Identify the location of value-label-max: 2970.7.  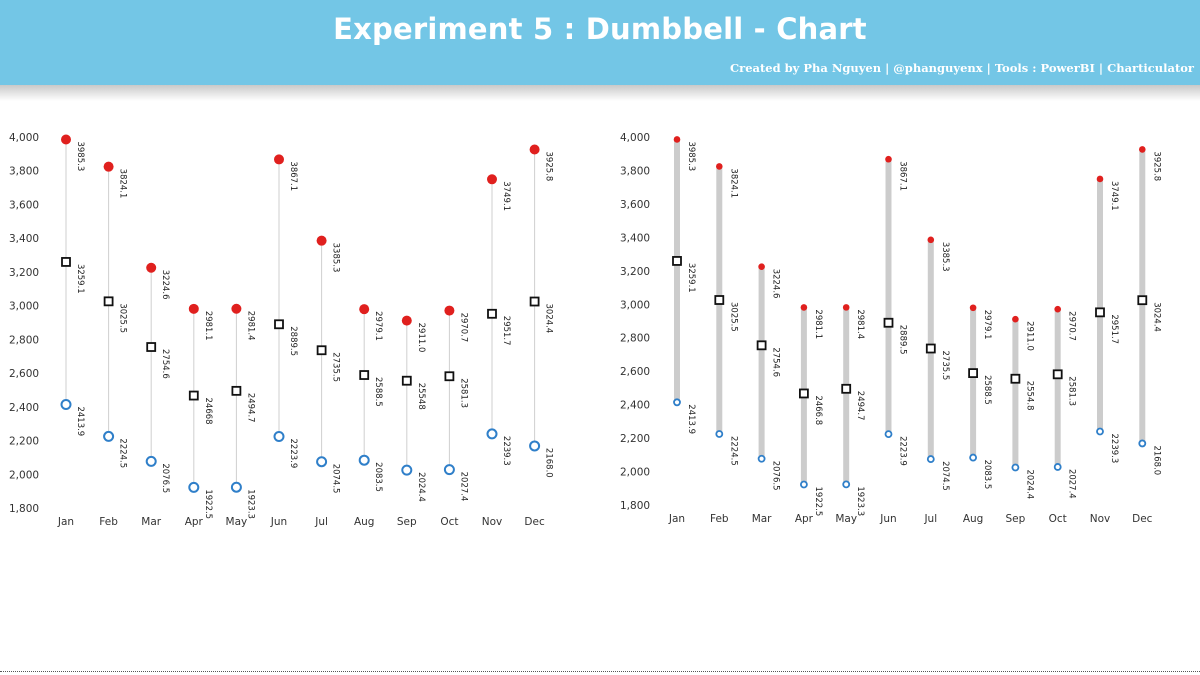
(1072, 326).